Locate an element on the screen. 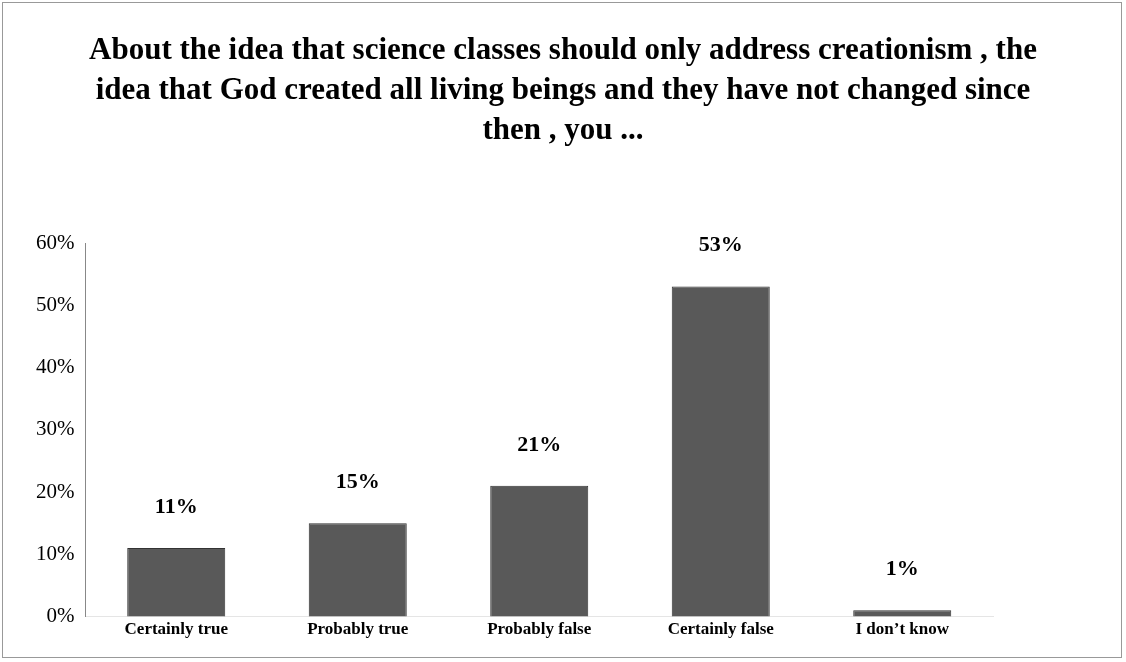 The height and width of the screenshot is (662, 1126). data-label: 11% is located at coordinates (176, 505).